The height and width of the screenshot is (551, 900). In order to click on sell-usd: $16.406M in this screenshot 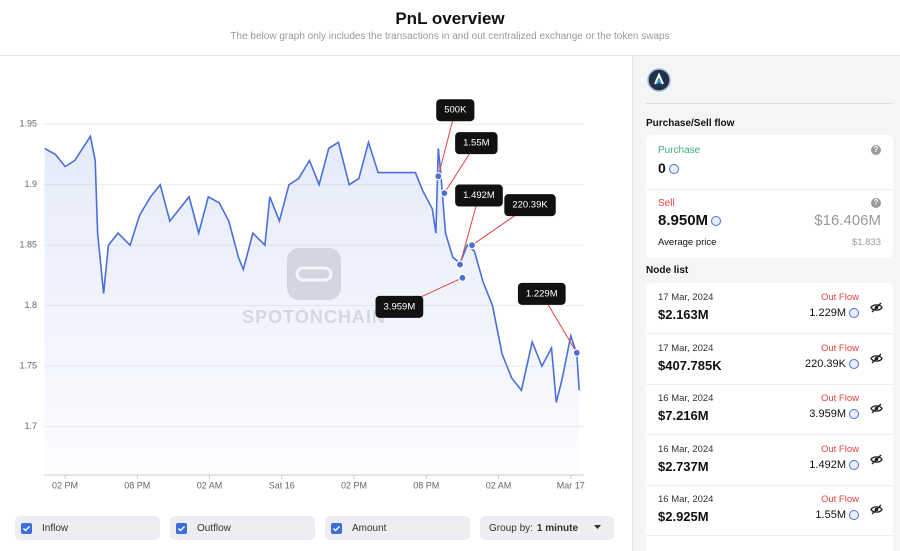, I will do `click(847, 220)`.